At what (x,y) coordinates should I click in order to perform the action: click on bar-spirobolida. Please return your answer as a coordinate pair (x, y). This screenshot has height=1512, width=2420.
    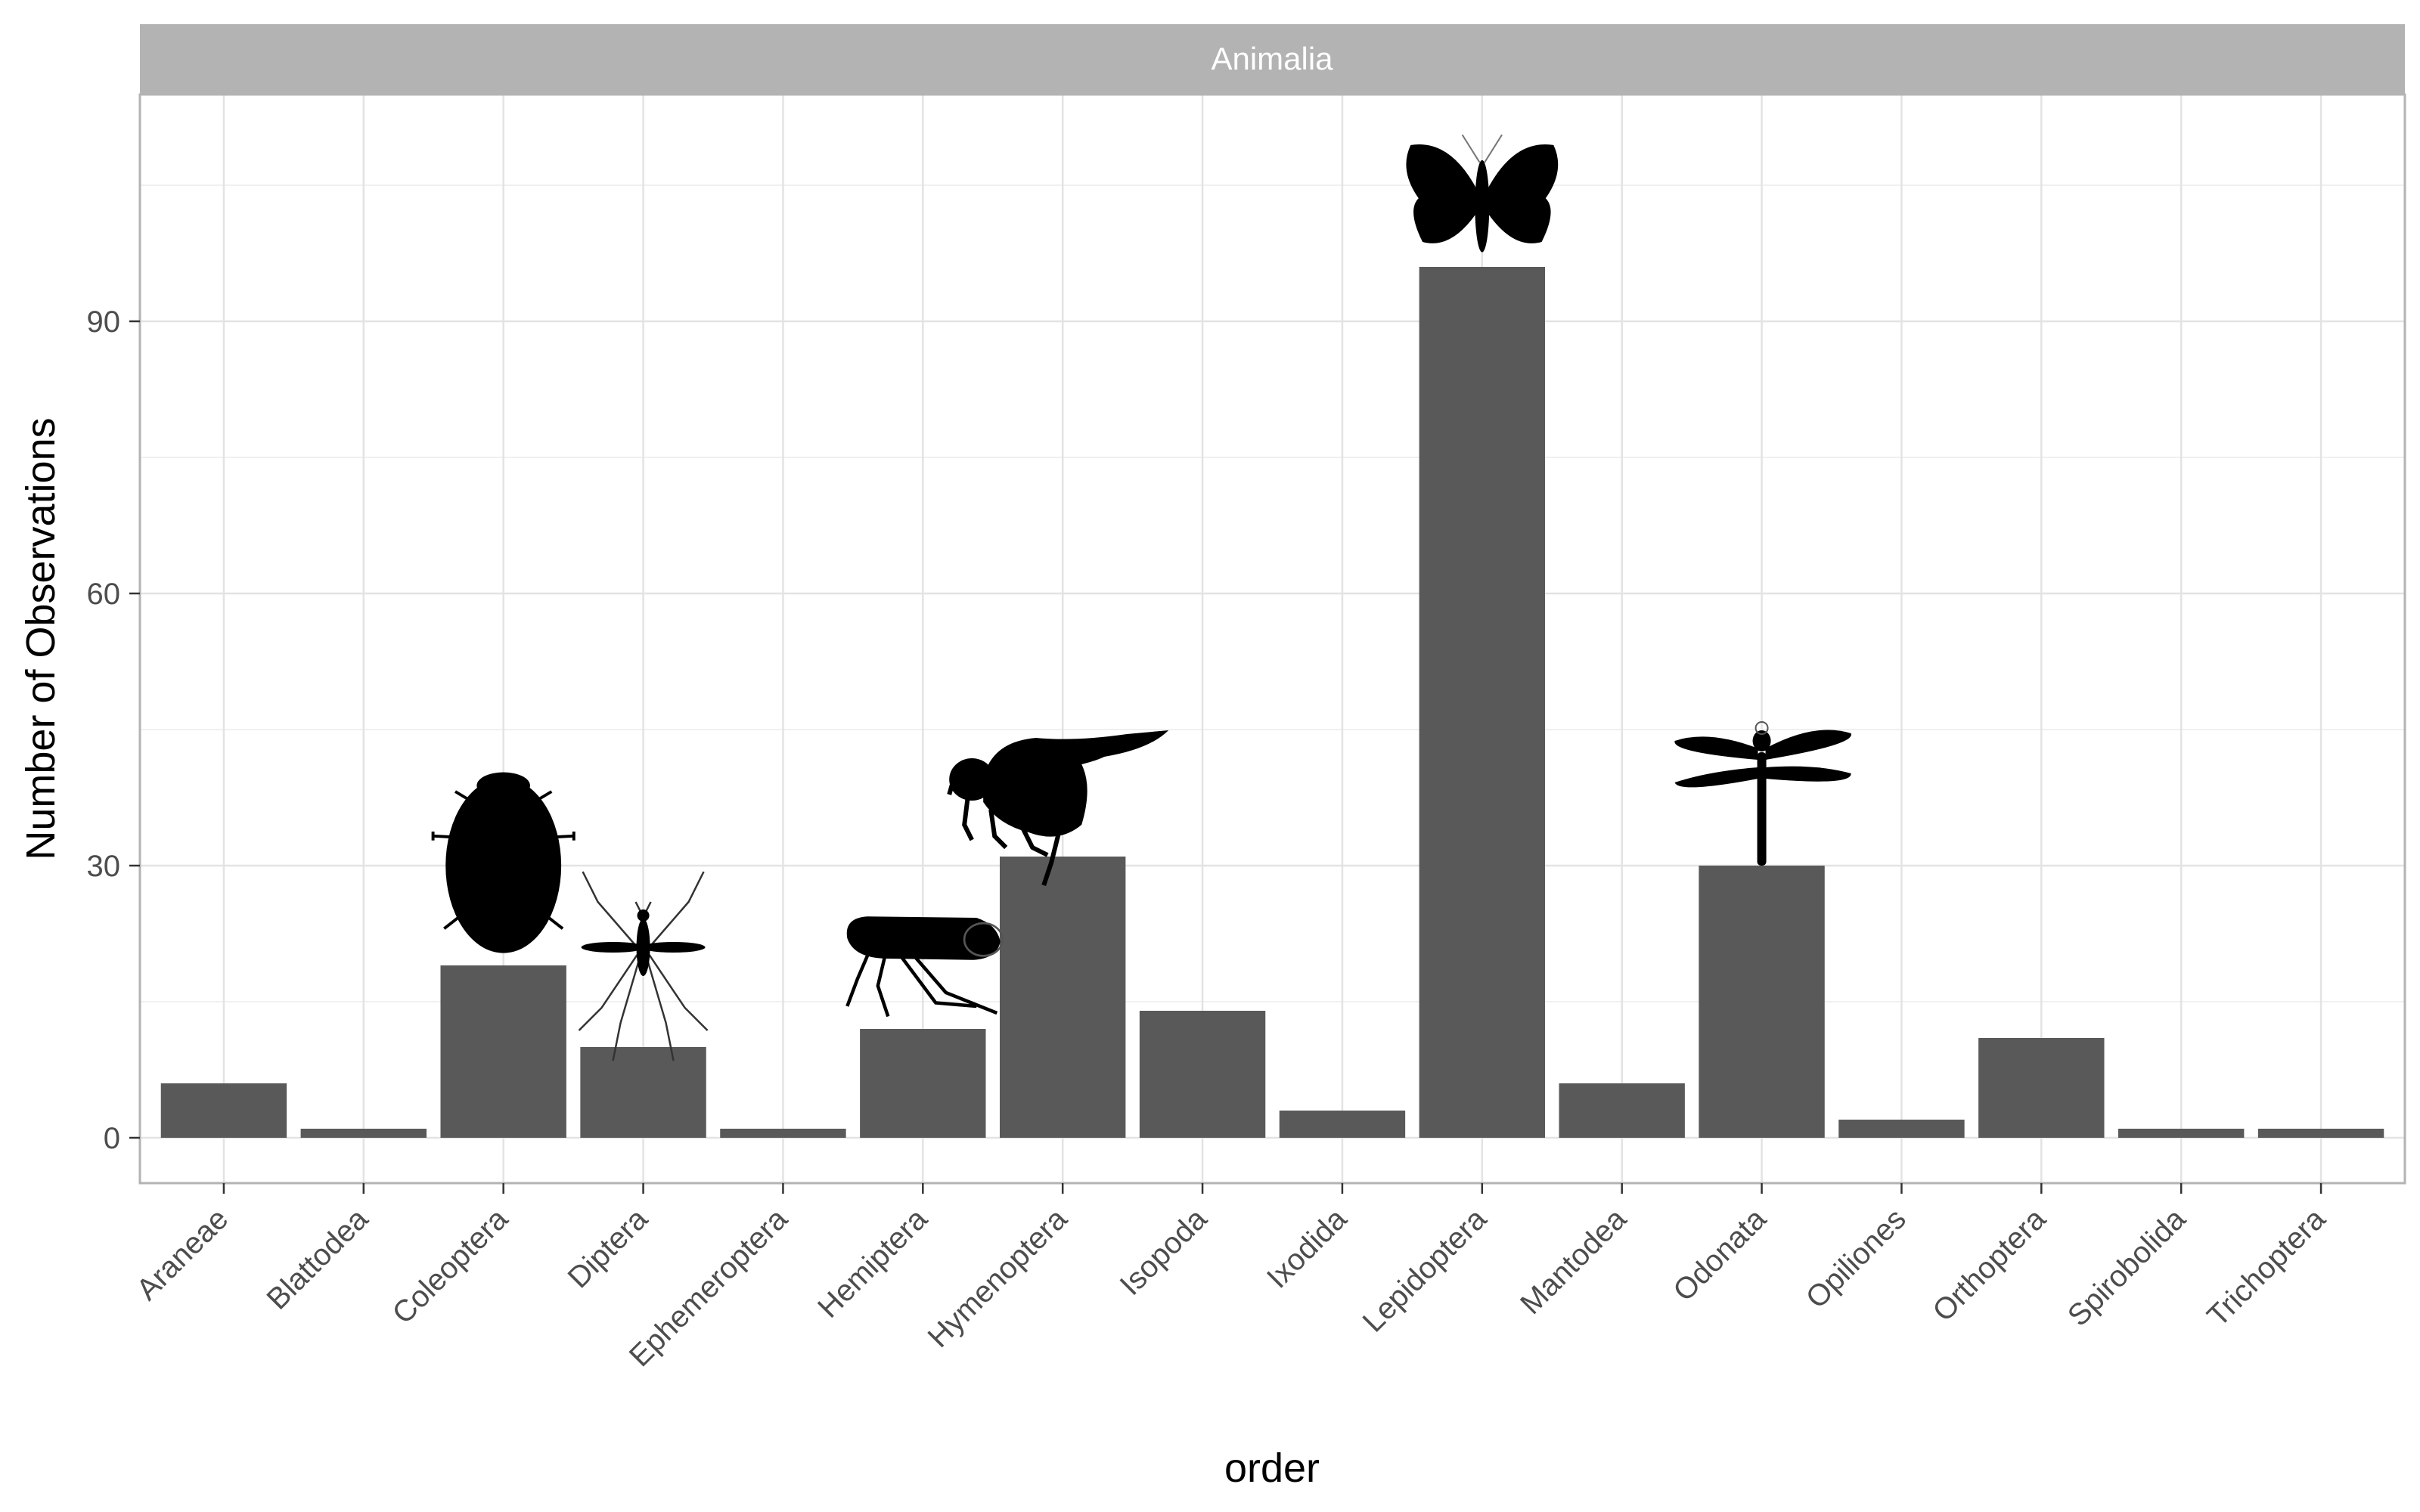
    Looking at the image, I should click on (2181, 1133).